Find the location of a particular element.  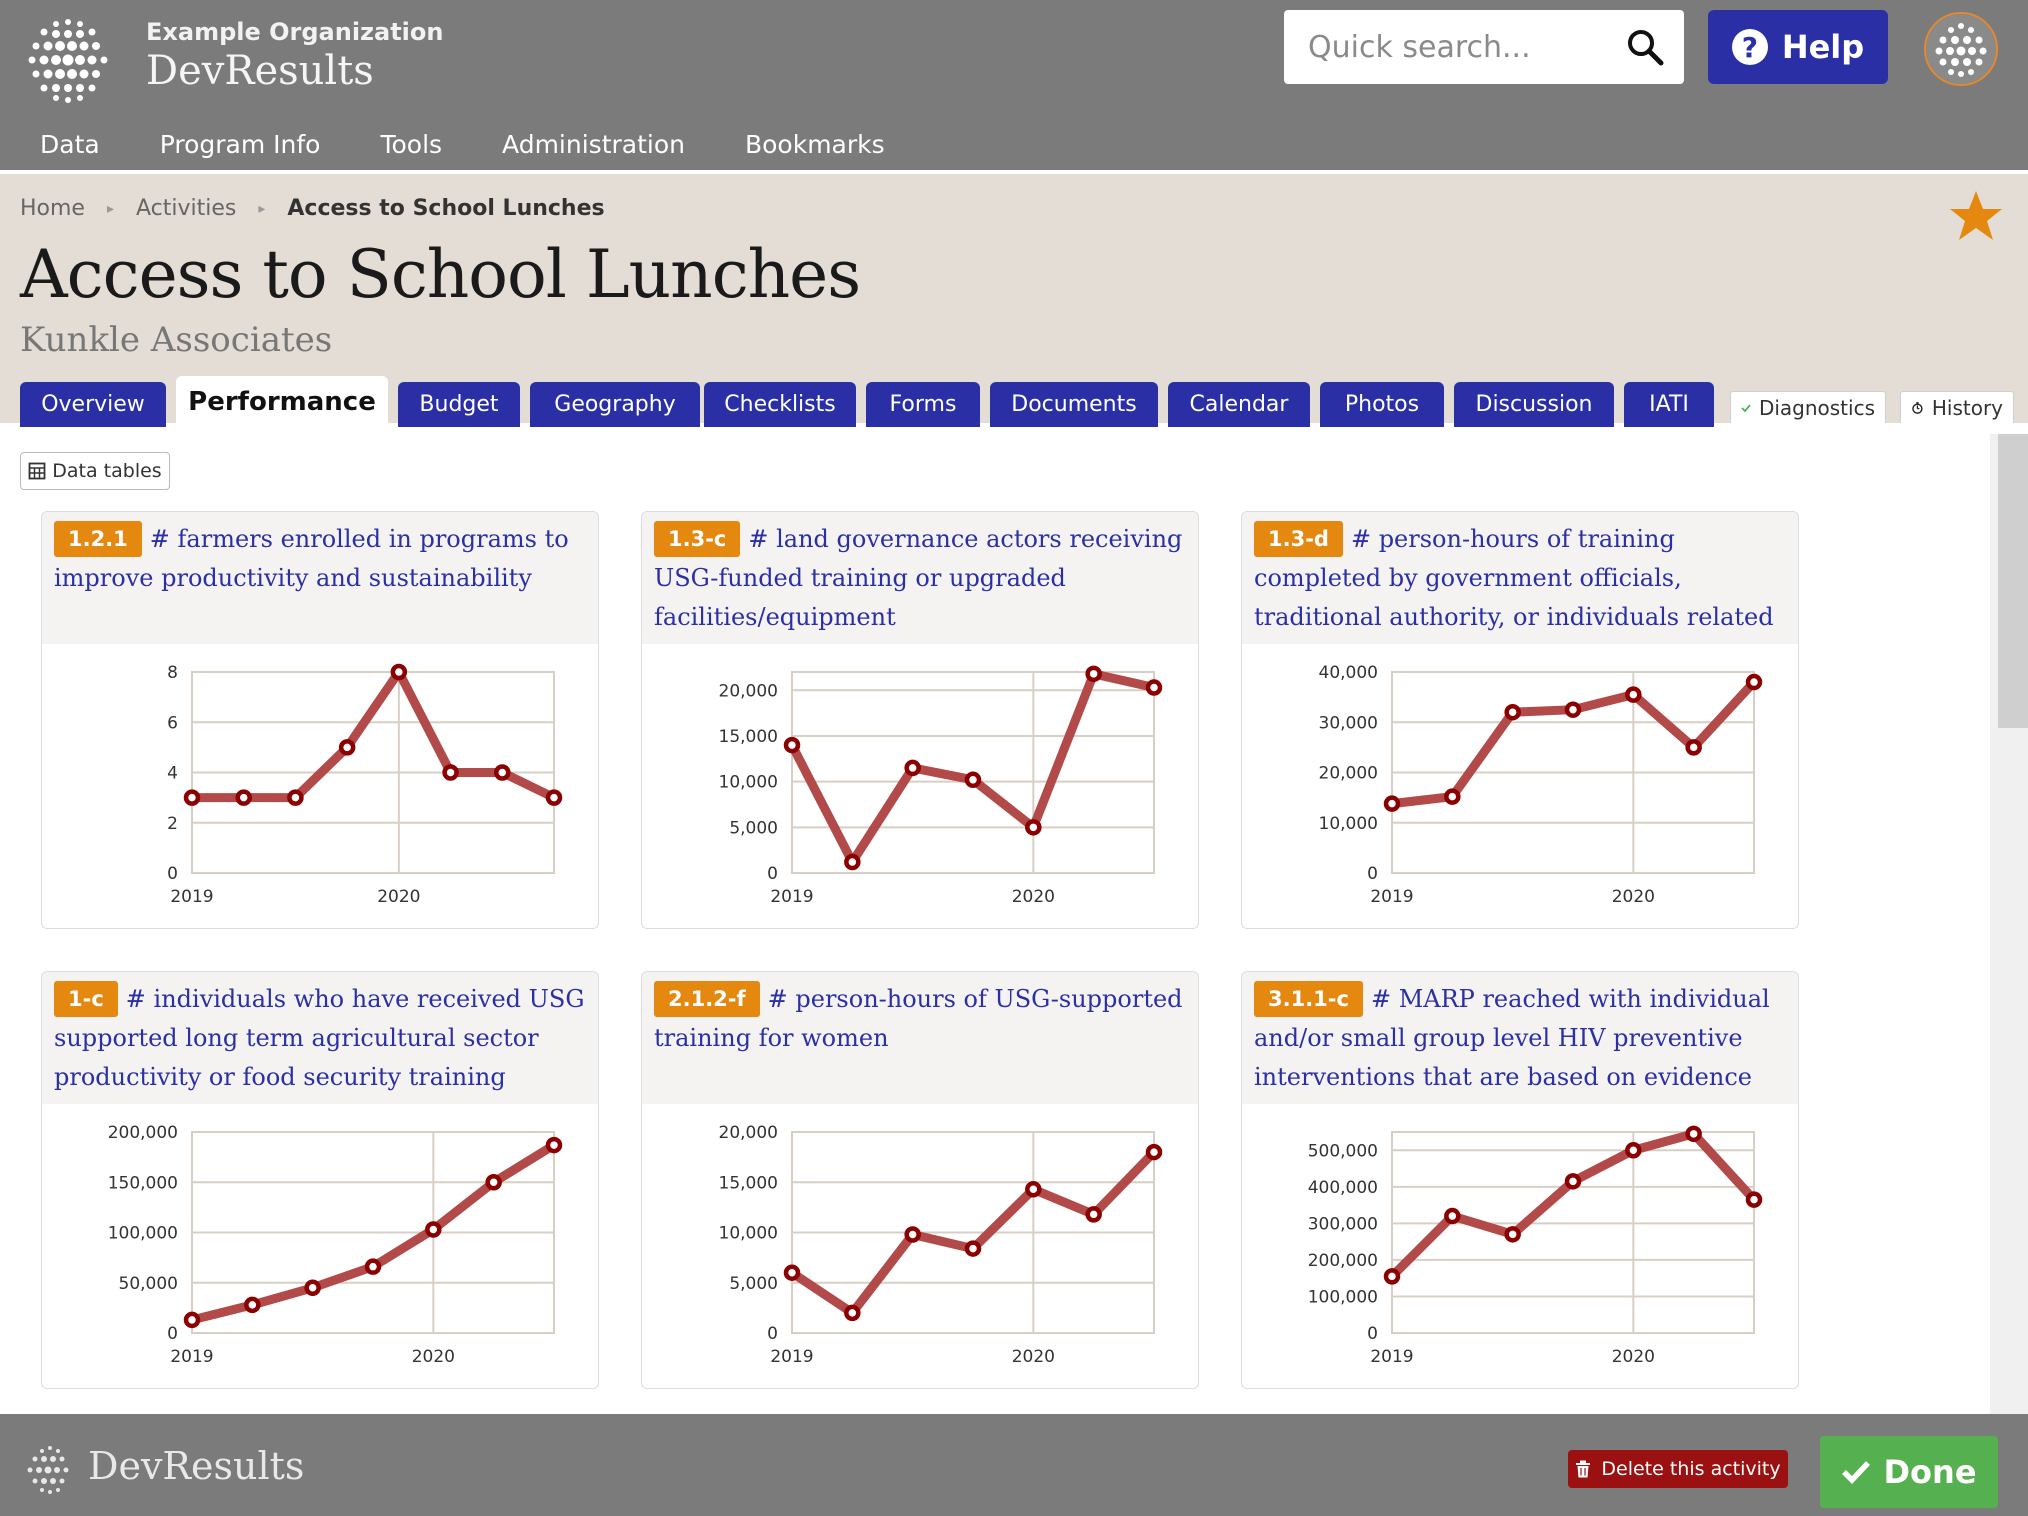

nav-tools: Tools is located at coordinates (411, 144).